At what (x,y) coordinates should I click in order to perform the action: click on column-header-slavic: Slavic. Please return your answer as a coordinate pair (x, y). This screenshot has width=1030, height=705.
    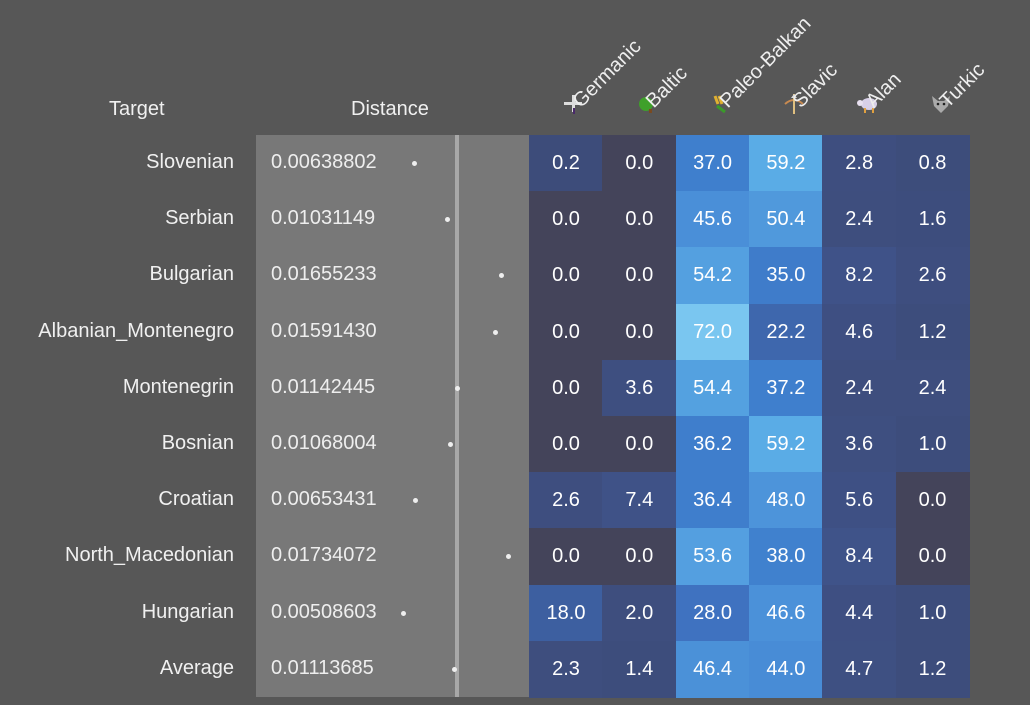
    Looking at the image, I should click on (815, 86).